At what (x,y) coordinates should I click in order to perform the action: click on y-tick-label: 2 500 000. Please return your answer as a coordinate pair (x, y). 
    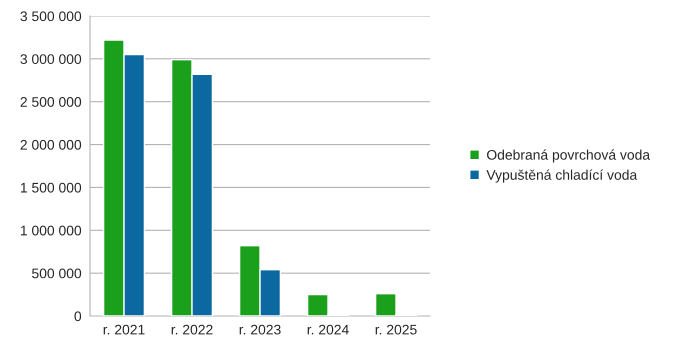
    Looking at the image, I should click on (51, 102).